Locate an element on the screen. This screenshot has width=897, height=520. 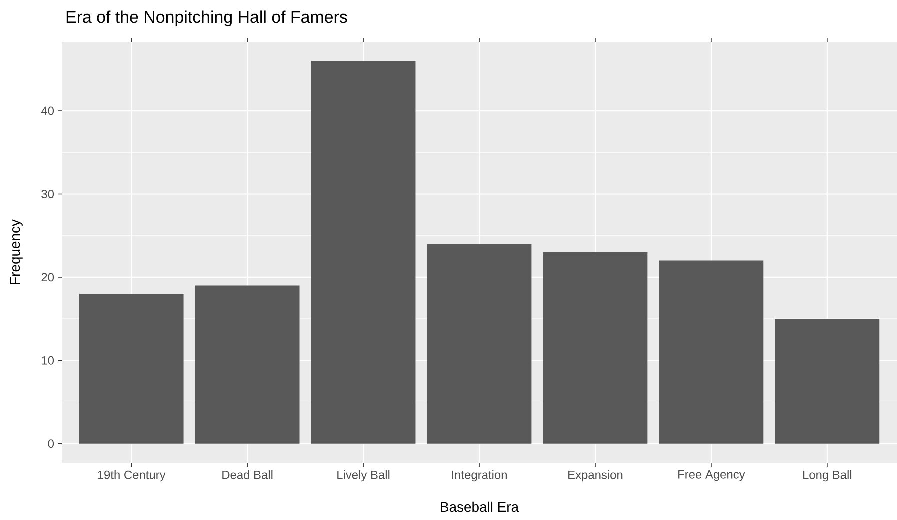
x-tick-label: Free Agency is located at coordinates (712, 476).